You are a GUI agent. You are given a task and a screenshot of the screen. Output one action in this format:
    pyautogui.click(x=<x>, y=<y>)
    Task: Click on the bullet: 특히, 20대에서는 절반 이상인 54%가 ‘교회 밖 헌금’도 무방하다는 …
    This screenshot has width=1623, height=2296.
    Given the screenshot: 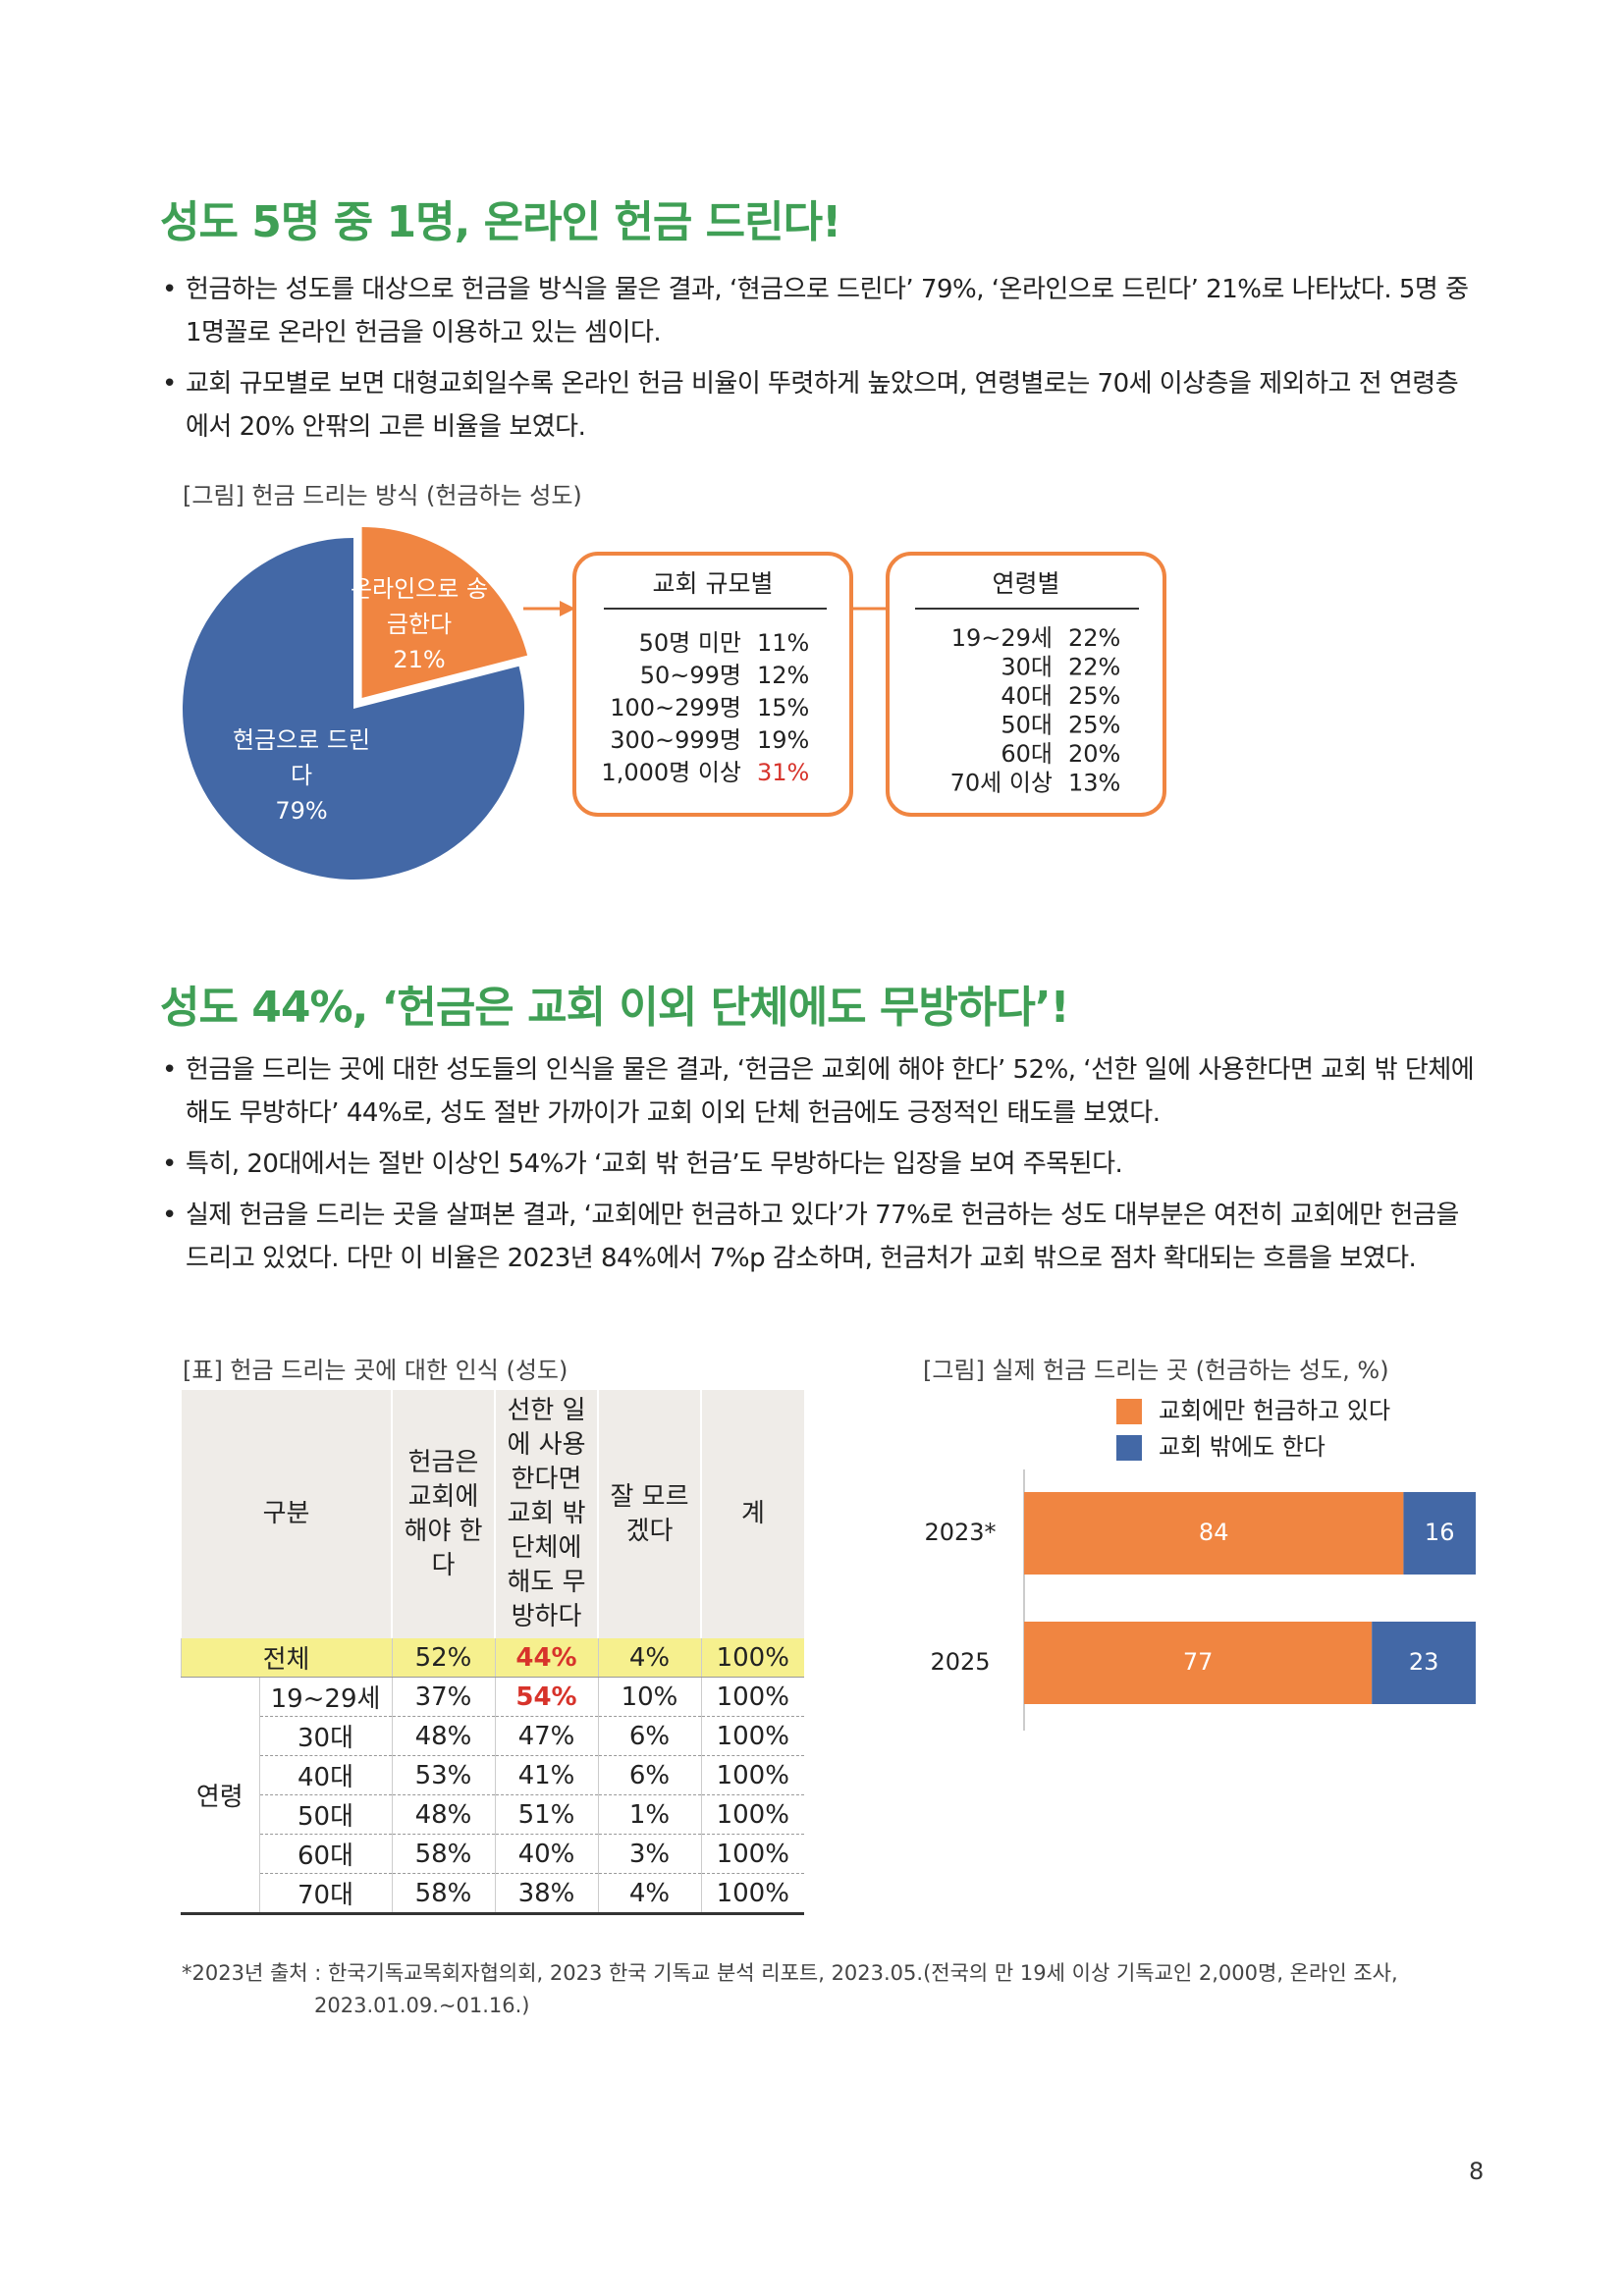 What is the action you would take?
    pyautogui.click(x=821, y=1164)
    